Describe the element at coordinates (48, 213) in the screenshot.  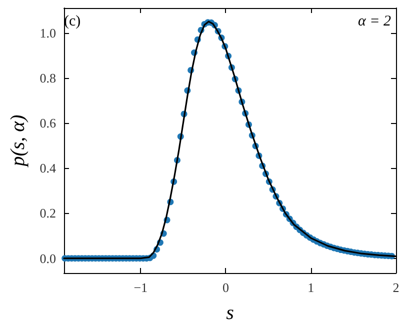
I see `y-tick-label: 0.2` at that location.